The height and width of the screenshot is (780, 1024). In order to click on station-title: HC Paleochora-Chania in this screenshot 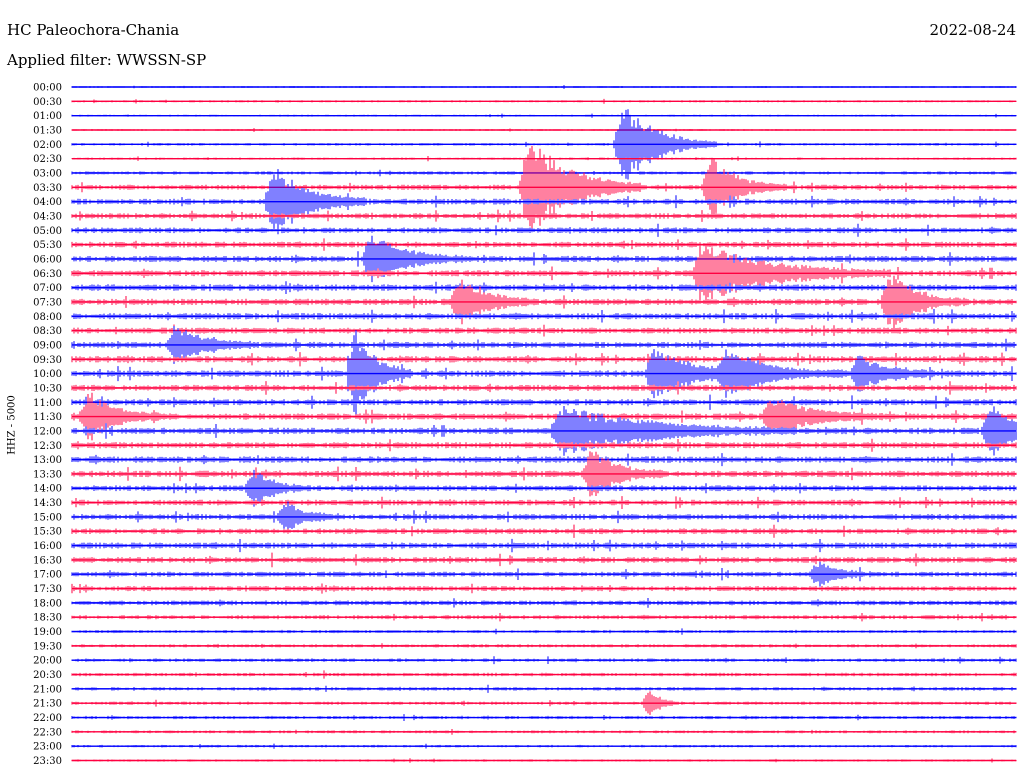, I will do `click(93, 30)`.